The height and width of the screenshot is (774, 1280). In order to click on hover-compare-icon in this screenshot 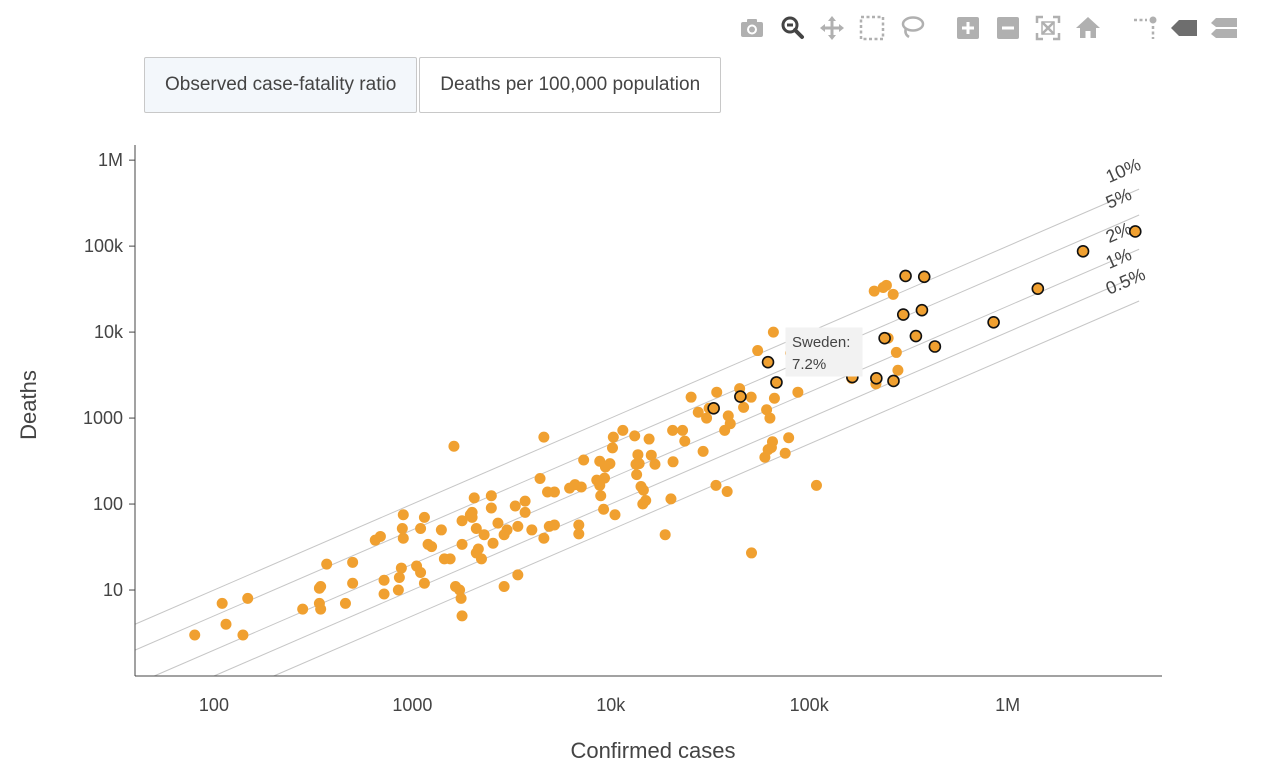, I will do `click(1224, 28)`.